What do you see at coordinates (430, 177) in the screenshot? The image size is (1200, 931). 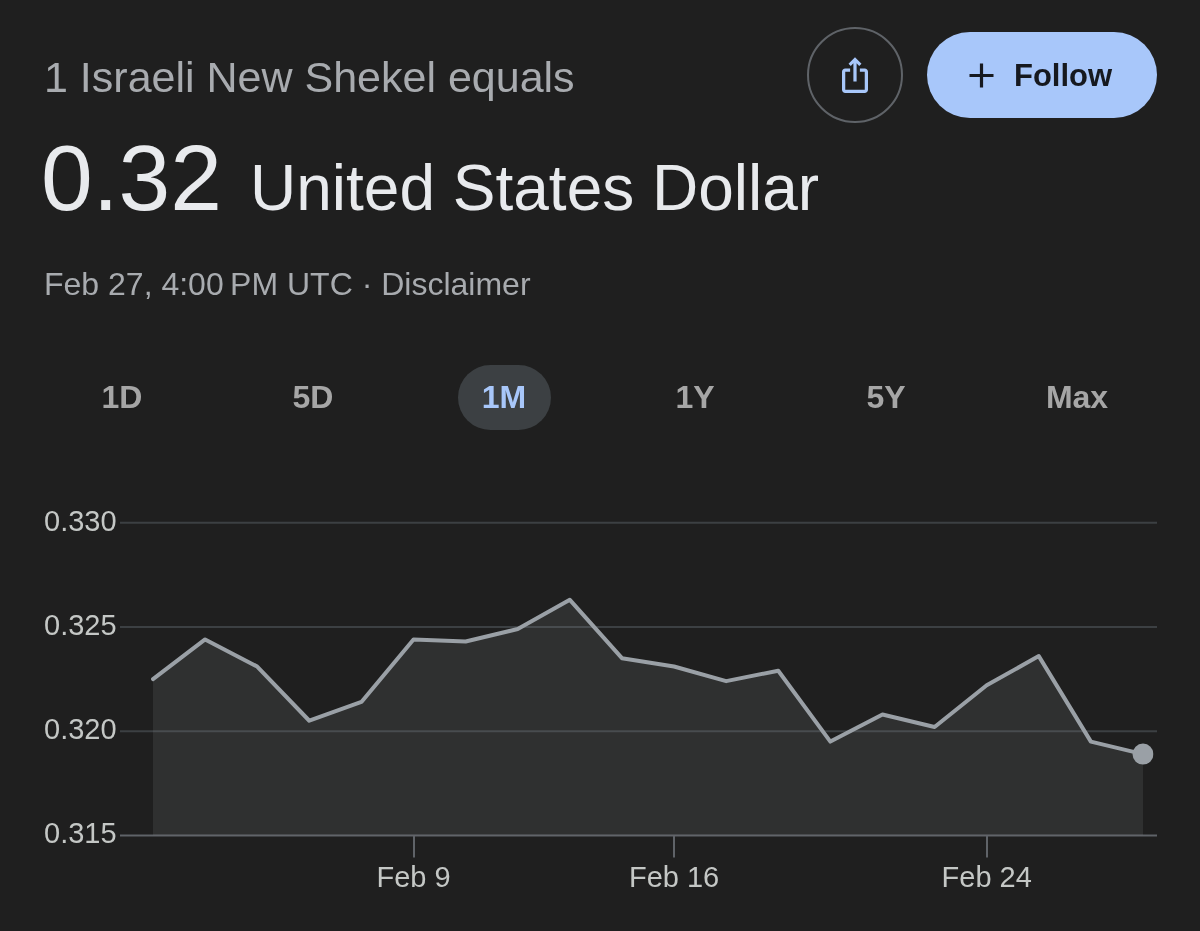 I see `chart-subtitle: 0.32 United States Dollar` at bounding box center [430, 177].